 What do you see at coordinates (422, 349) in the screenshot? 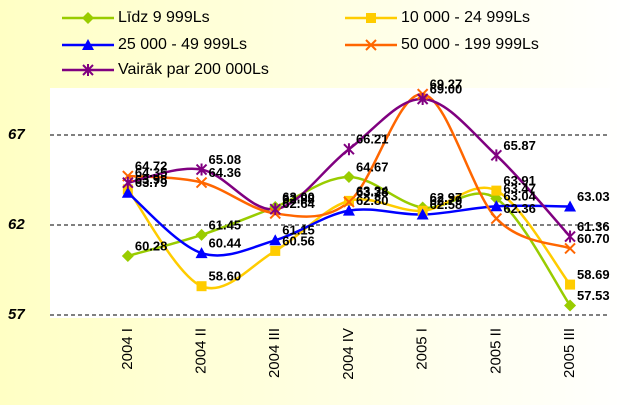
I see `x-tick-label: 2005 I` at bounding box center [422, 349].